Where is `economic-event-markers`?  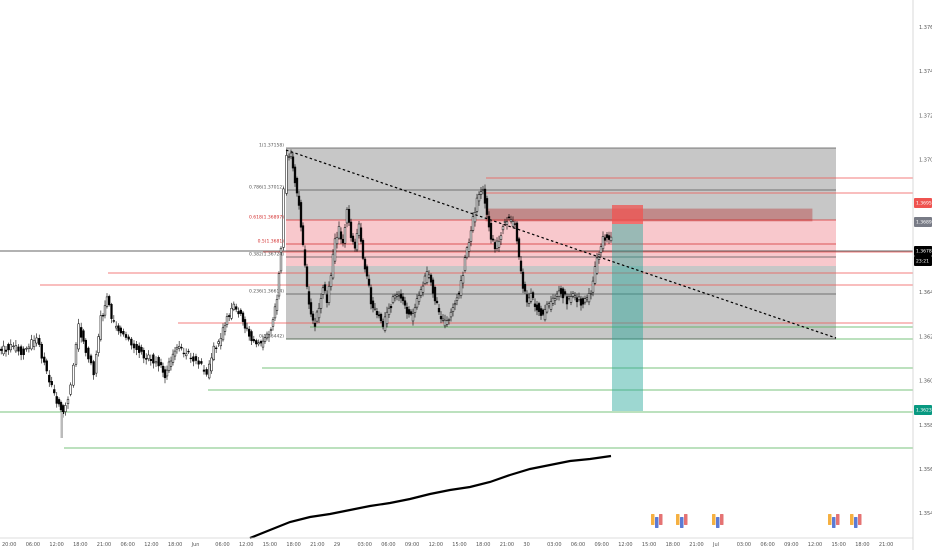 economic-event-markers is located at coordinates (756, 521).